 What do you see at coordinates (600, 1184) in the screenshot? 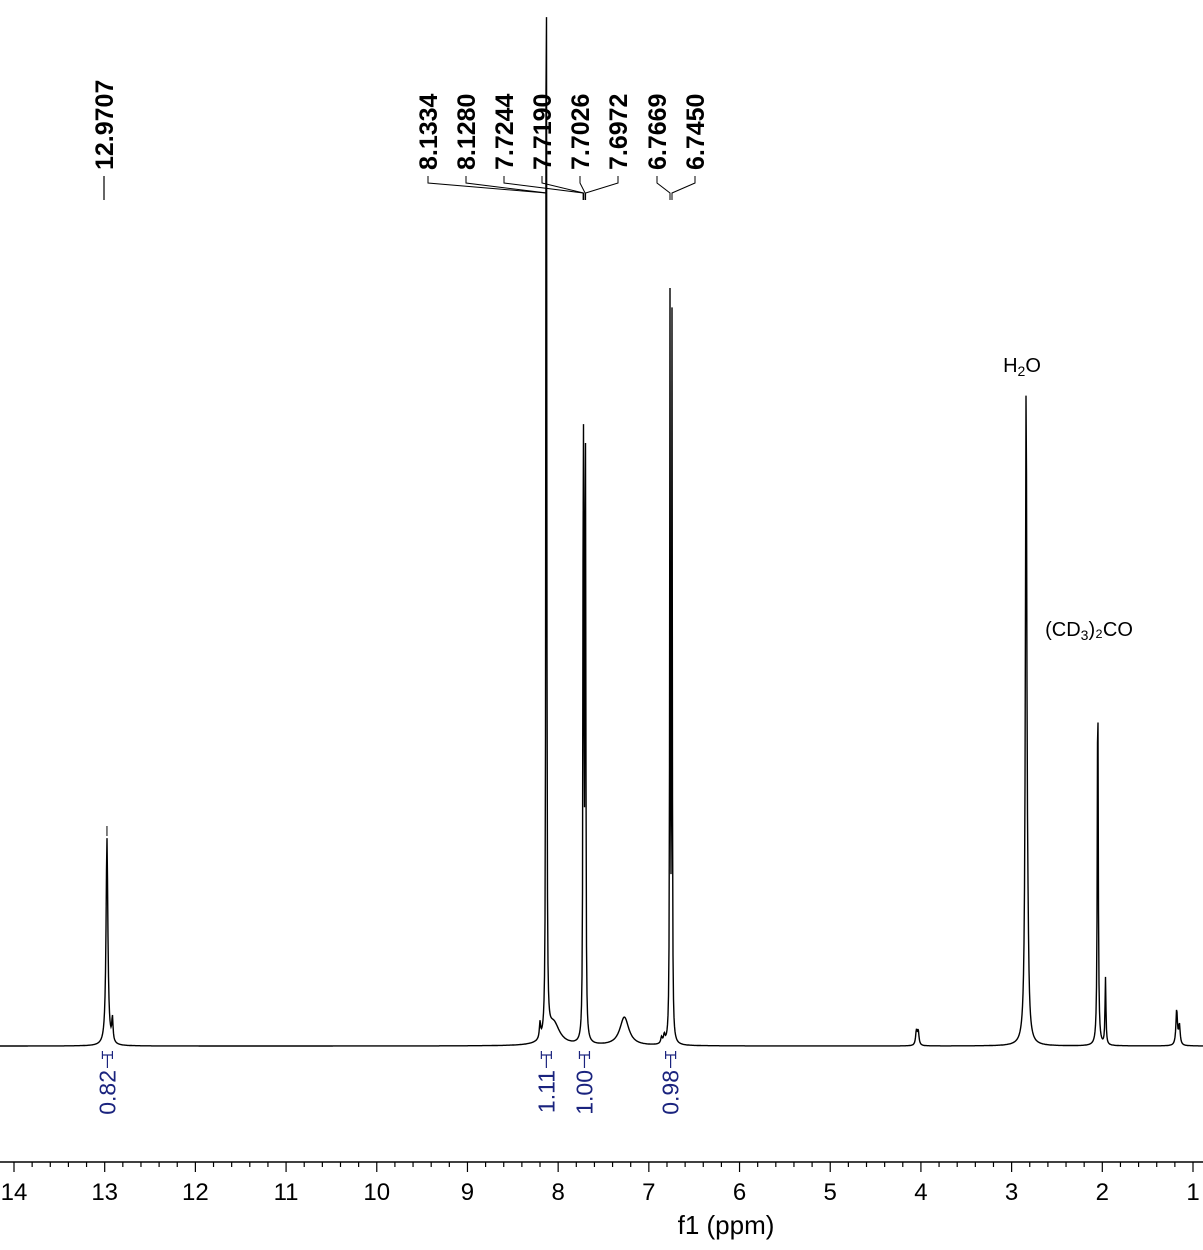
I see `x-axis-ticks: 14 13 12 11 10 9 8 7 6 5 4 3 2 1` at bounding box center [600, 1184].